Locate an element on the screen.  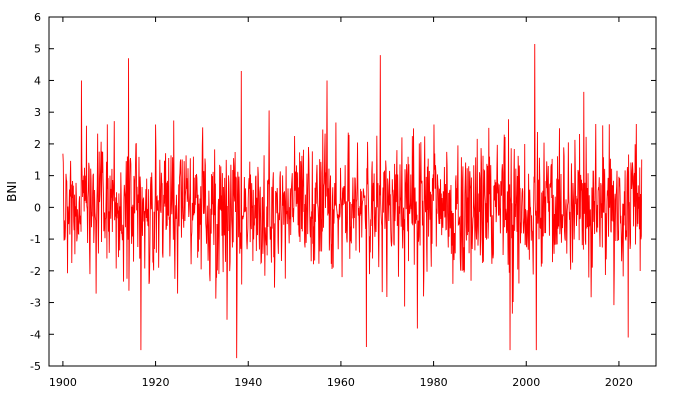
y-tick-label: 1 is located at coordinates (37, 176).